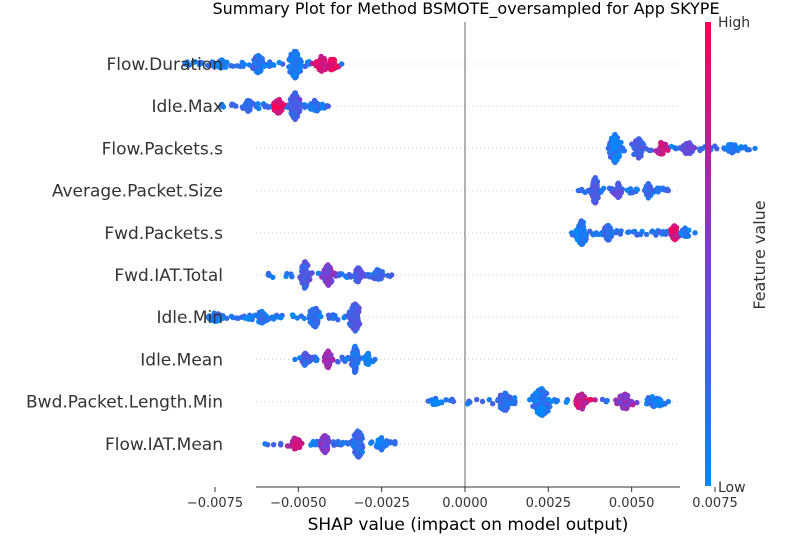 This screenshot has height=550, width=800. Describe the element at coordinates (189, 318) in the screenshot. I see `feature-label: Idle.Min` at that location.